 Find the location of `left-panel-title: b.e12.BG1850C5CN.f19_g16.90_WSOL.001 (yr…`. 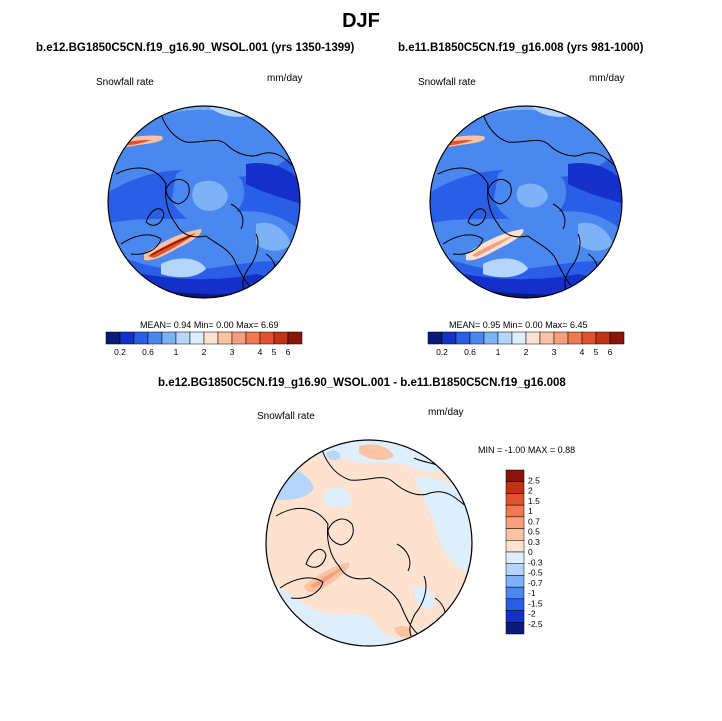

left-panel-title: b.e12.BG1850C5CN.f19_g16.90_WSOL.001 (yr… is located at coordinates (195, 48).